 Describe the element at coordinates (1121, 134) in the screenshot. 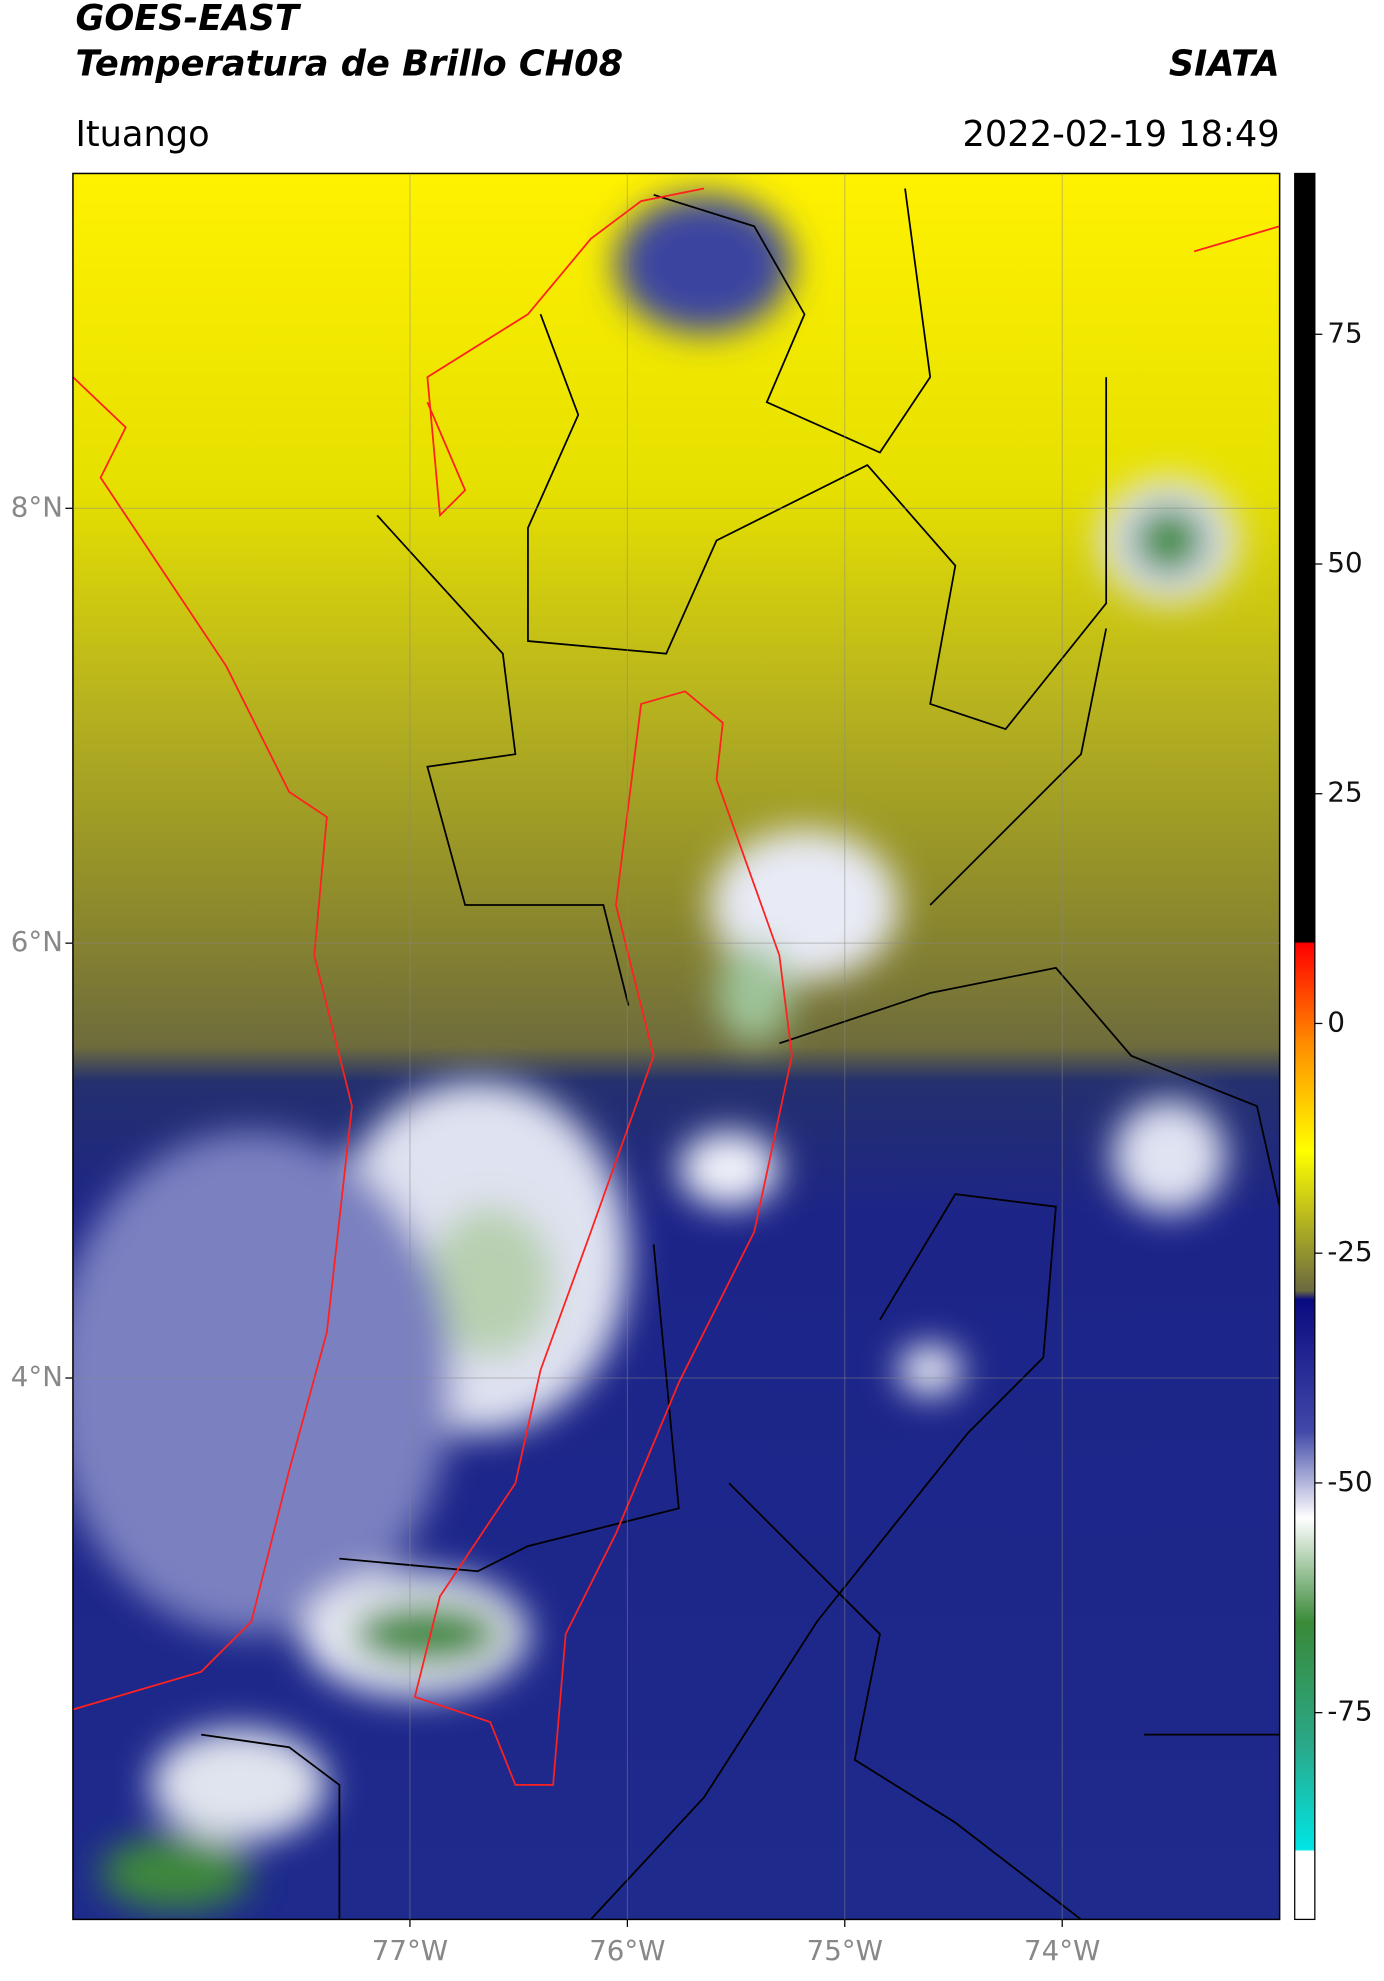

I see `datetime: 2022-02-19 18:49` at that location.